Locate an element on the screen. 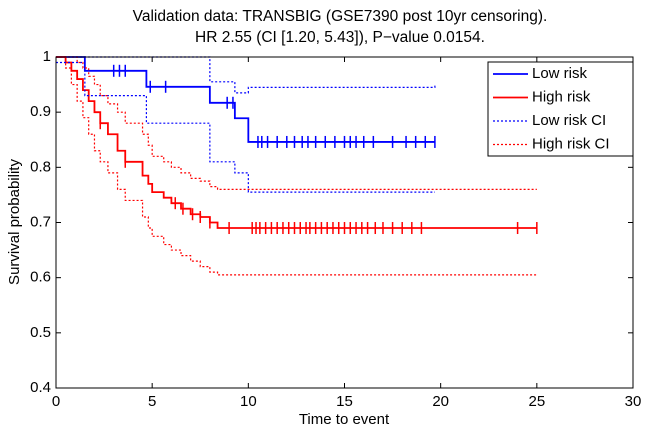 The width and height of the screenshot is (650, 433). x-tick-label: 5 is located at coordinates (152, 401).